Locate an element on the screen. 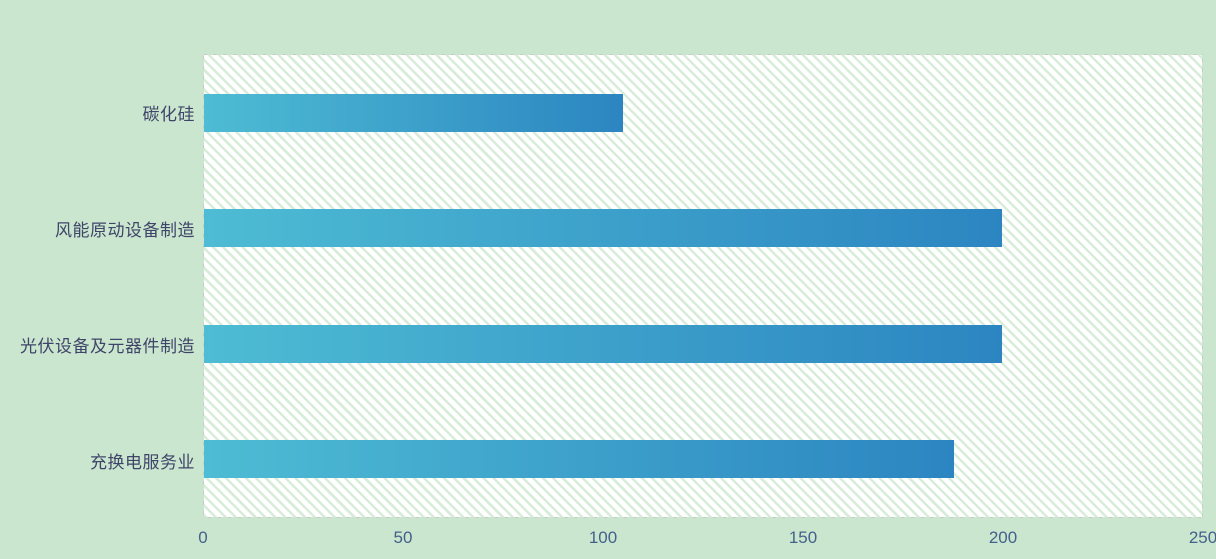 The image size is (1216, 559). x-tick-label: 200 is located at coordinates (1003, 537).